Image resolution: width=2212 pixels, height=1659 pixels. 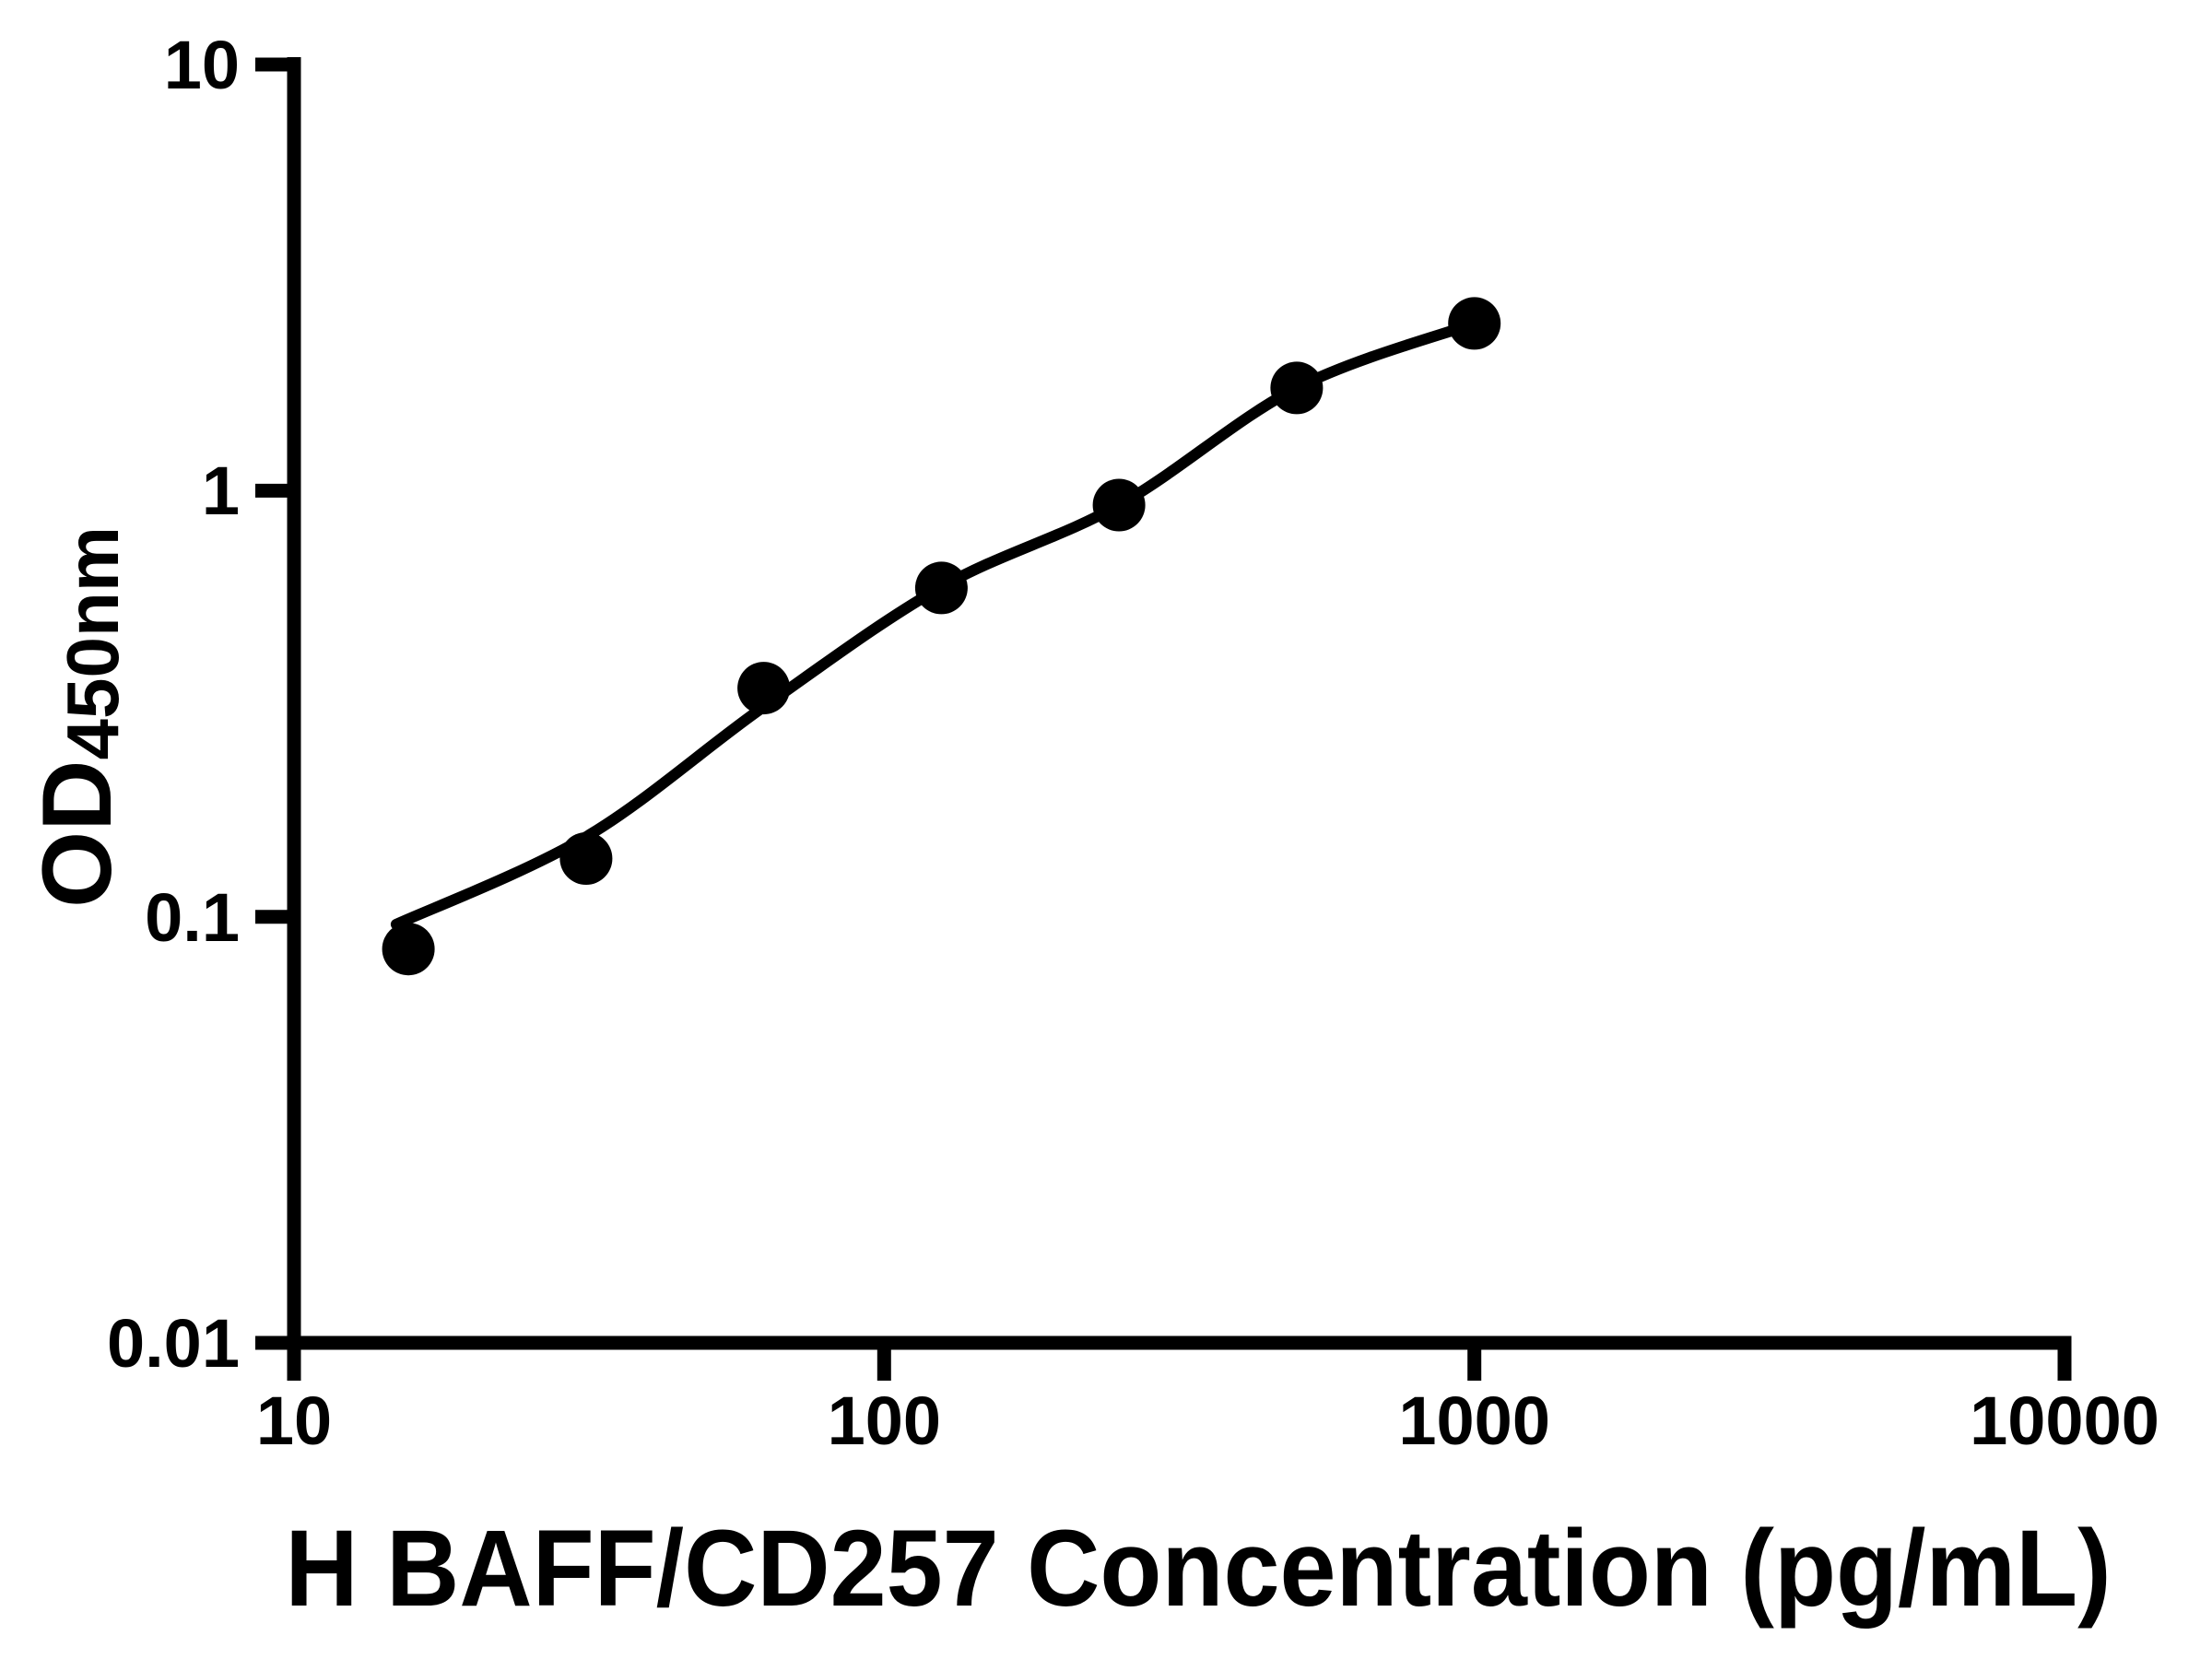 I want to click on y-axis-title: OD450nm, so click(x=77, y=717).